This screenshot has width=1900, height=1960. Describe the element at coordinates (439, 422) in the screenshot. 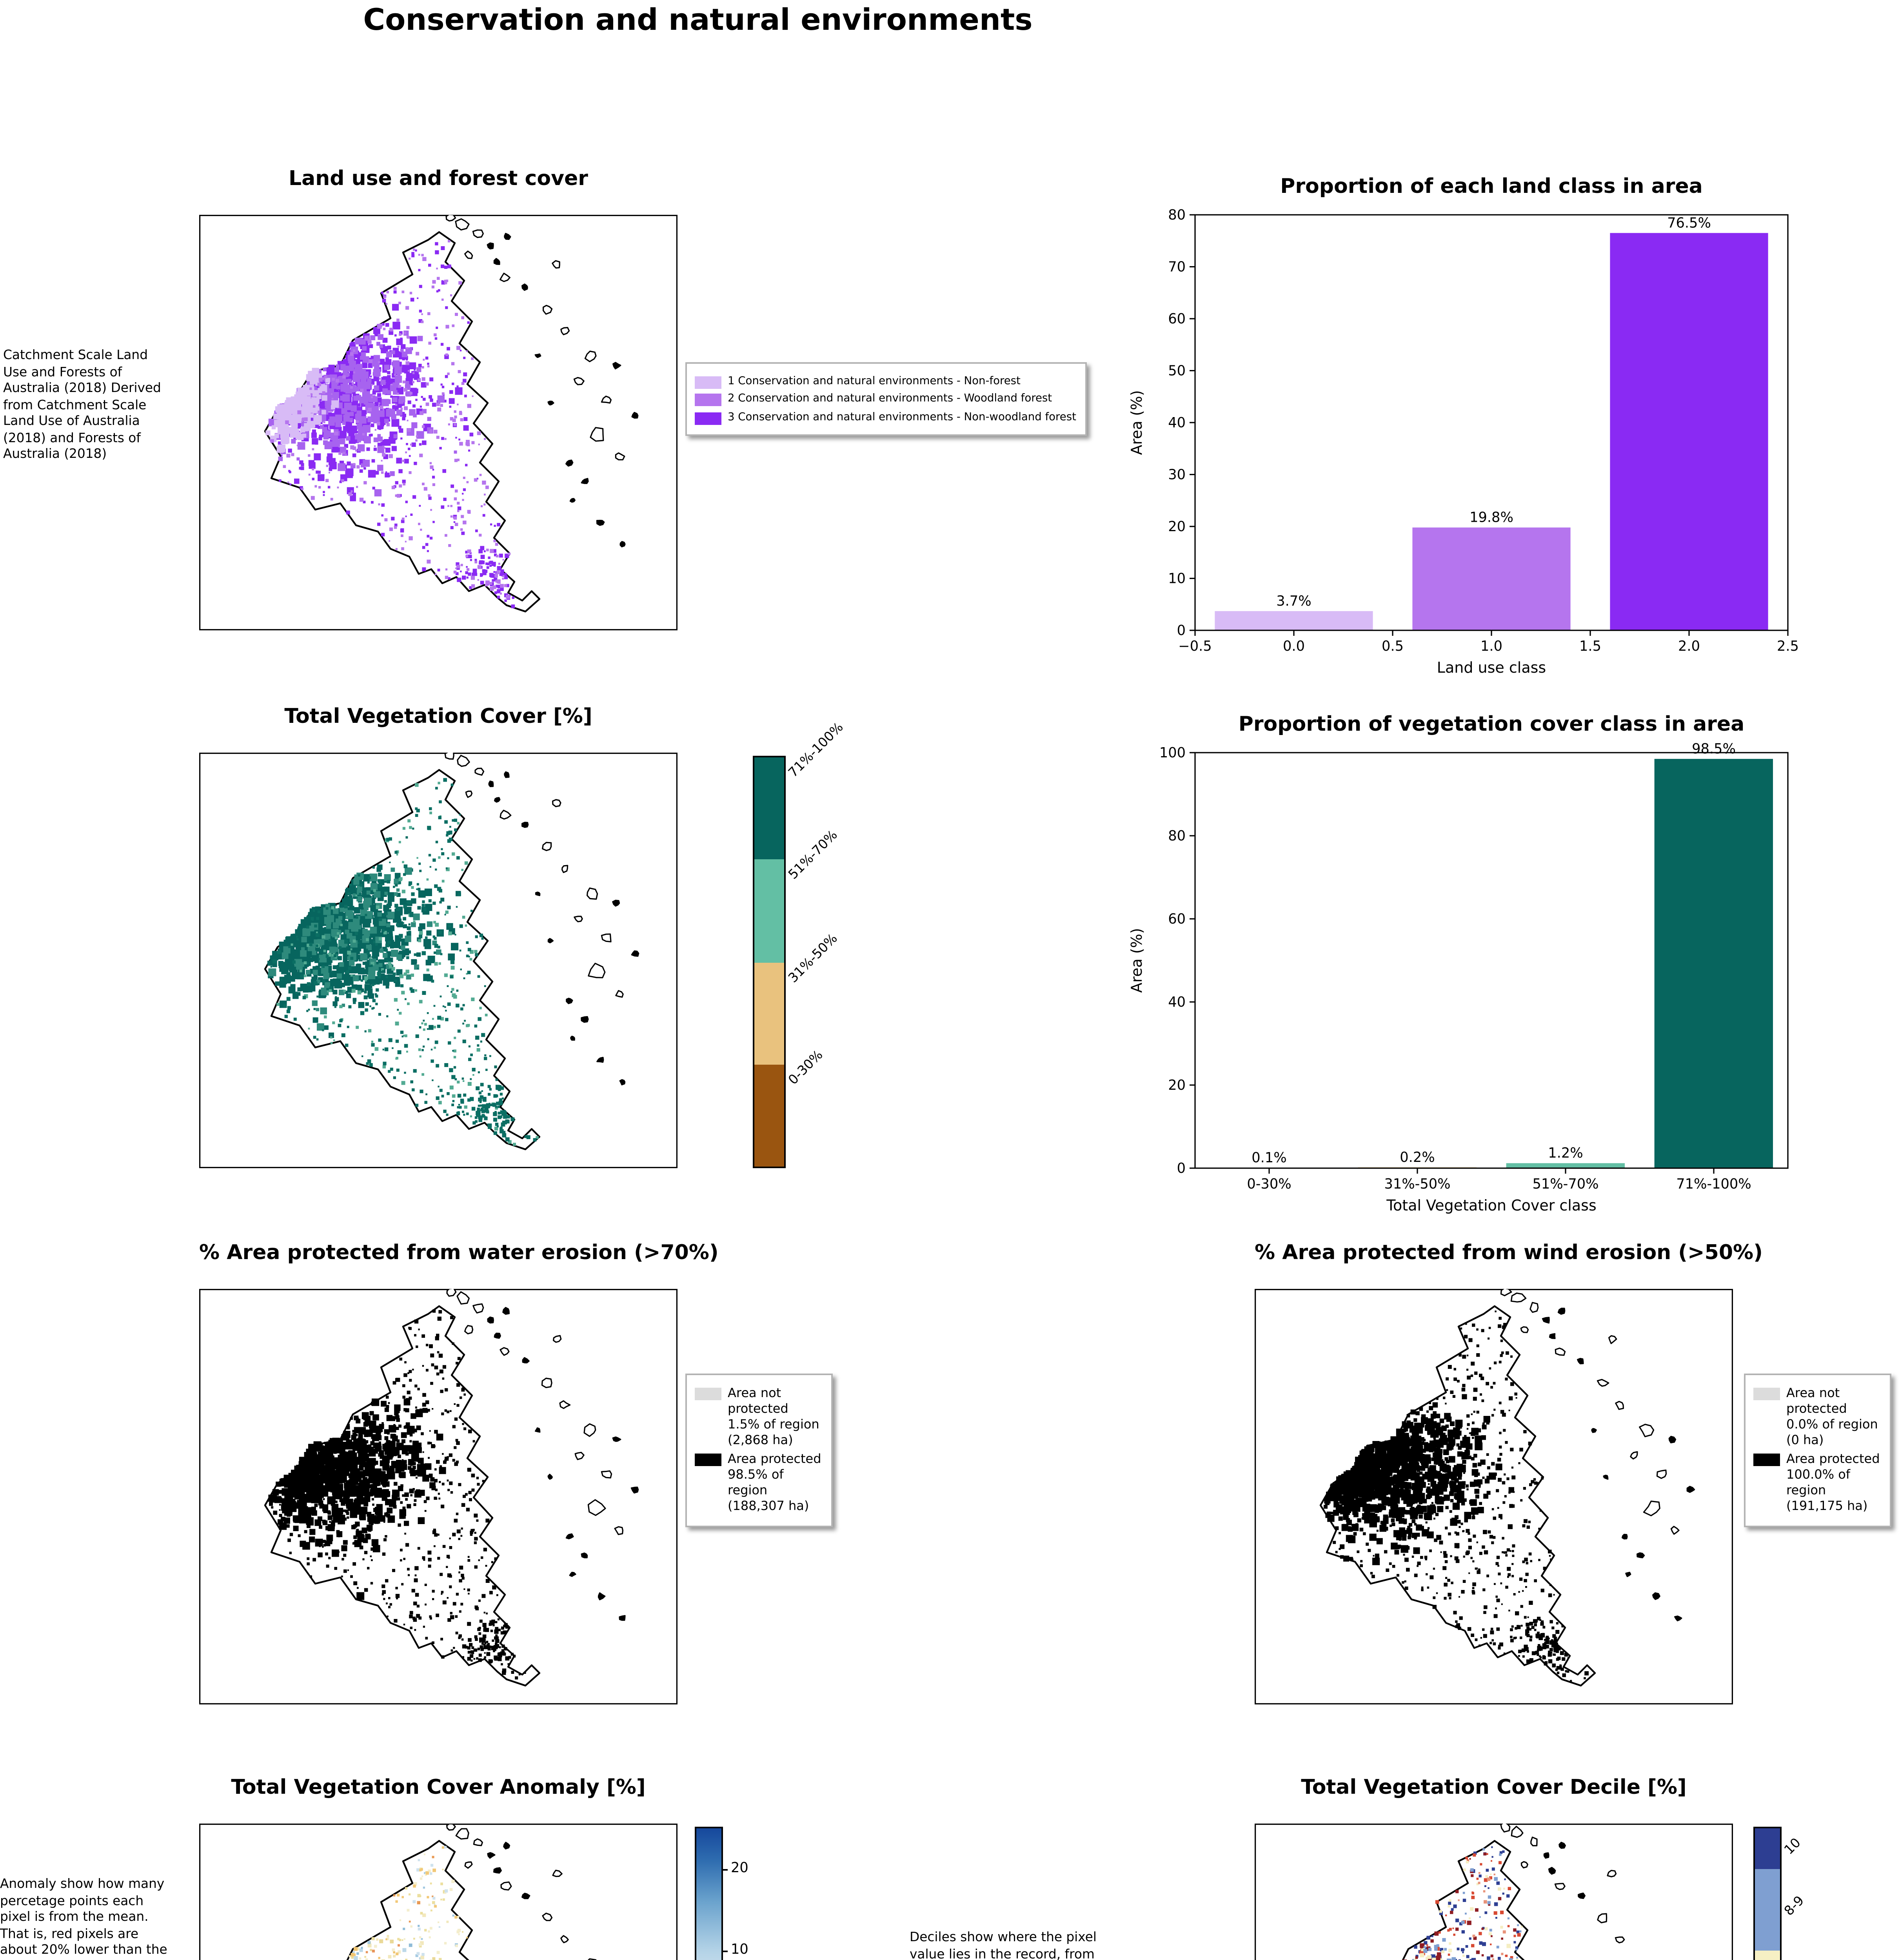

I see `landuse-map` at that location.